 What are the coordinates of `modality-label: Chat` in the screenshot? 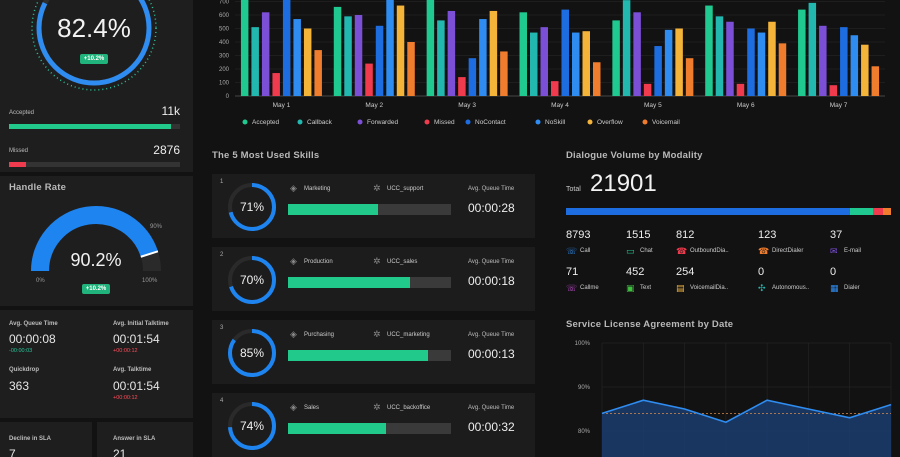 It's located at (646, 251).